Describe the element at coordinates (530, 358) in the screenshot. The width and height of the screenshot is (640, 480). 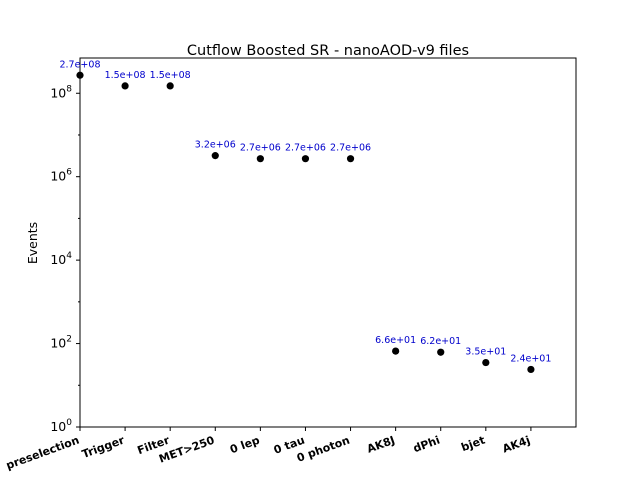
I see `data-label: 2.4e+01` at that location.